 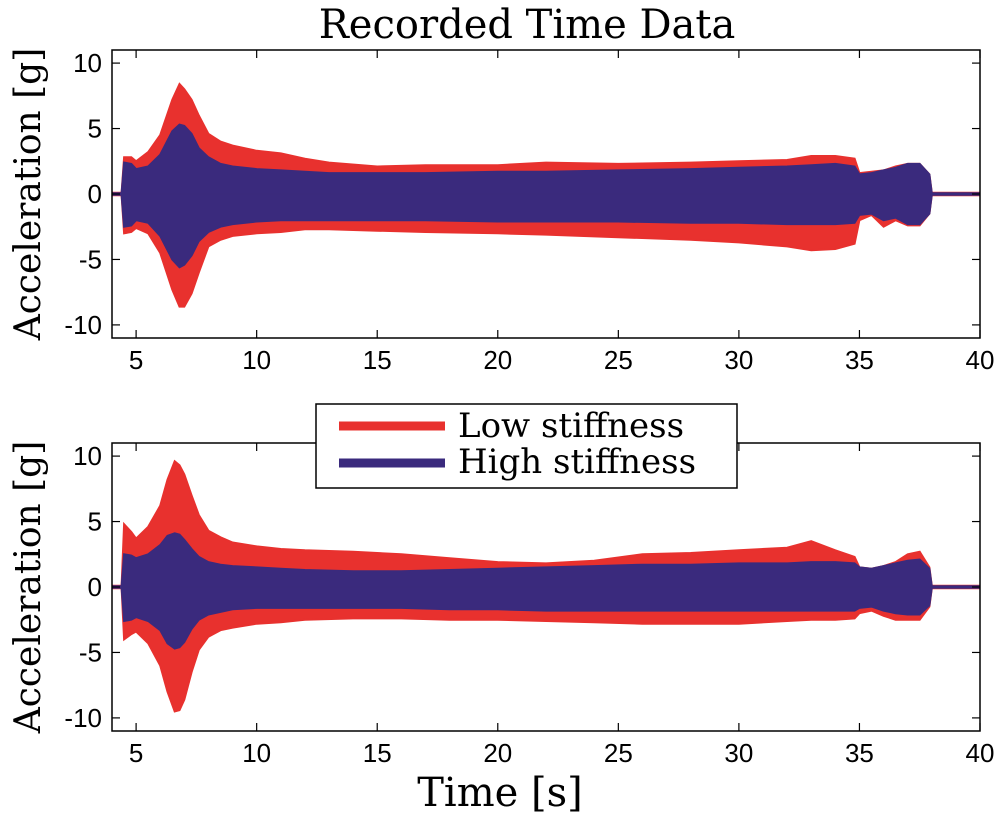 What do you see at coordinates (377, 753) in the screenshot?
I see `bottom-x-tick-label: 15` at bounding box center [377, 753].